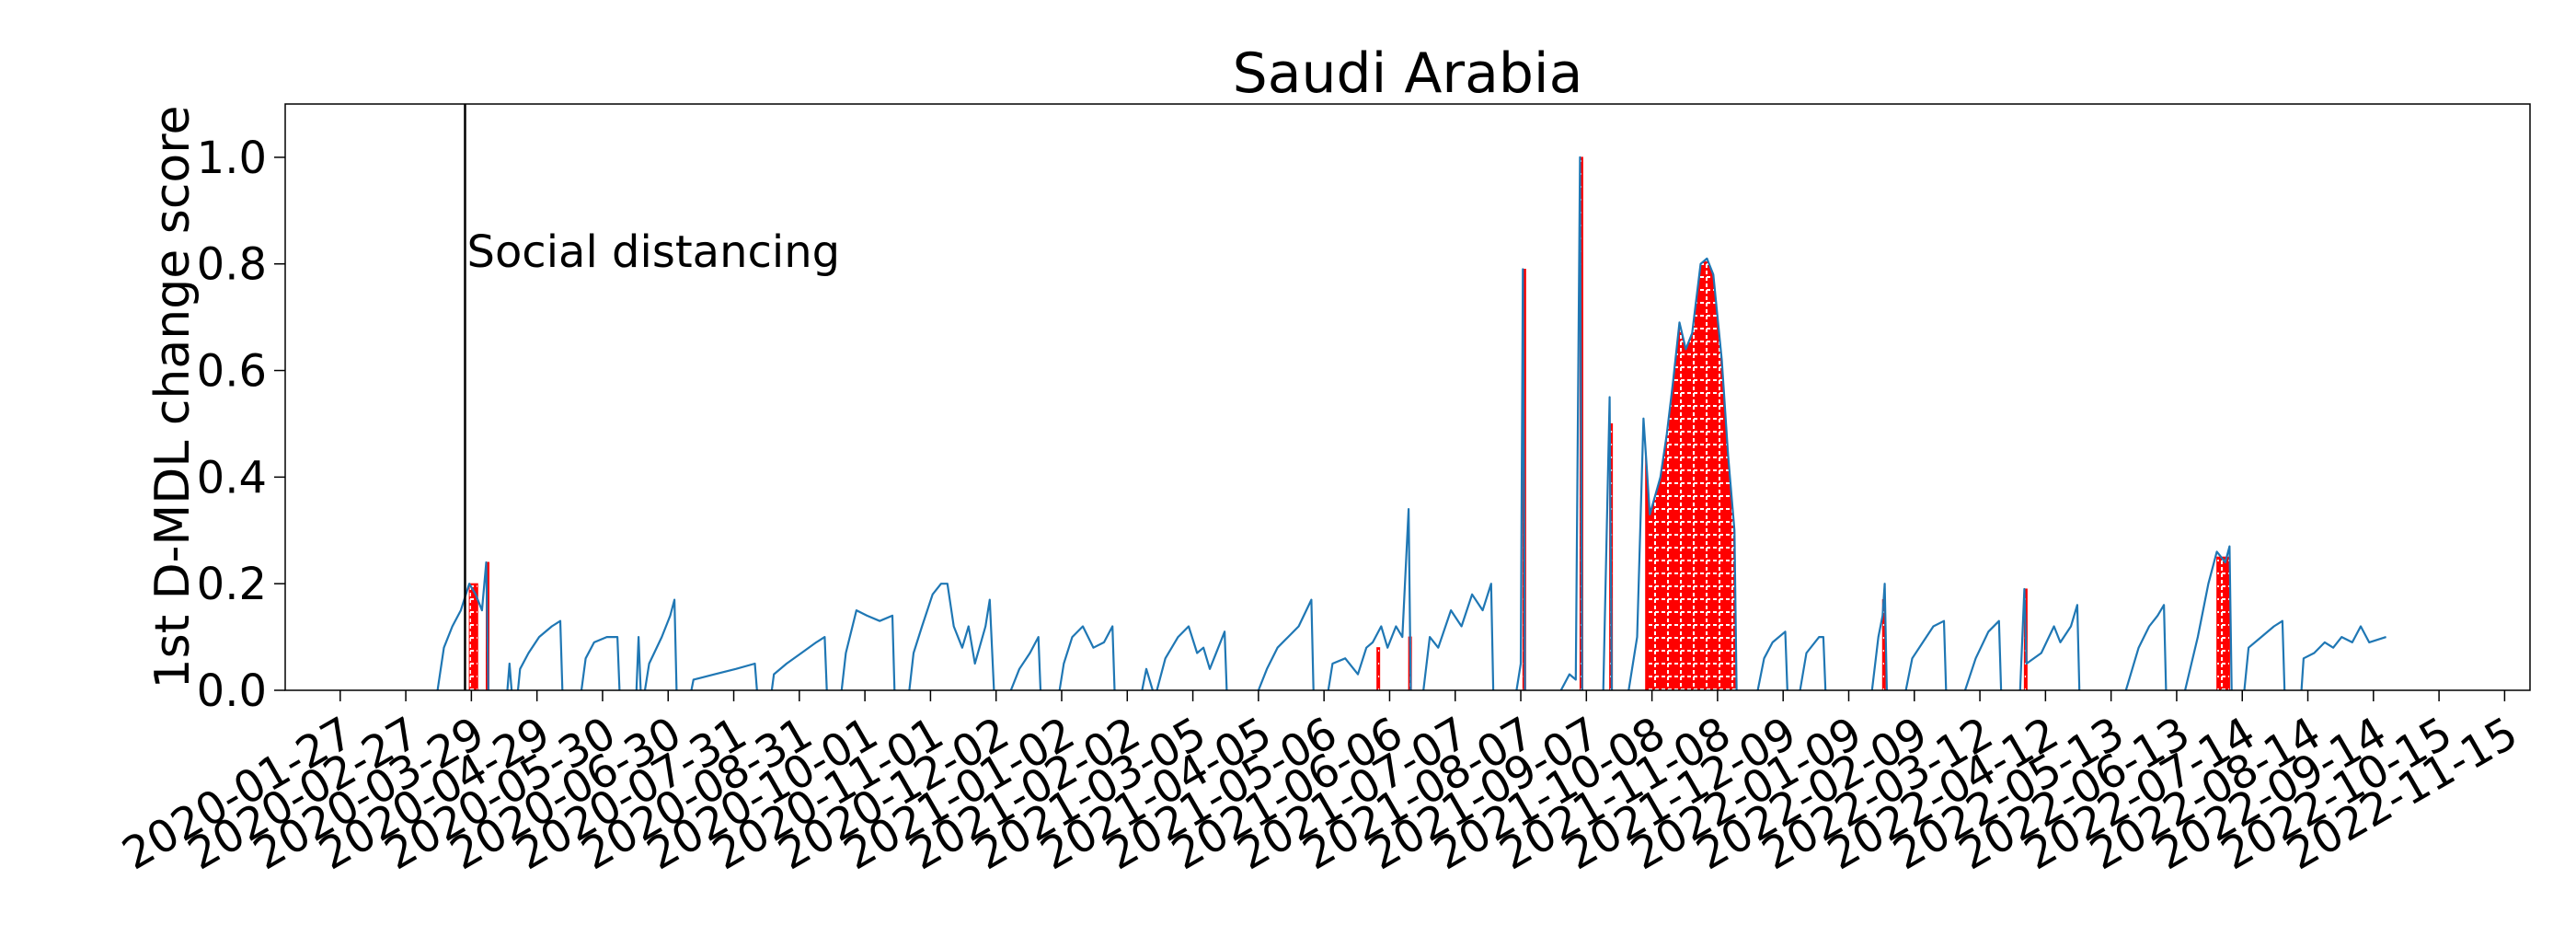 The height and width of the screenshot is (925, 2576). What do you see at coordinates (232, 585) in the screenshot?
I see `y-tick-label: 0.2` at bounding box center [232, 585].